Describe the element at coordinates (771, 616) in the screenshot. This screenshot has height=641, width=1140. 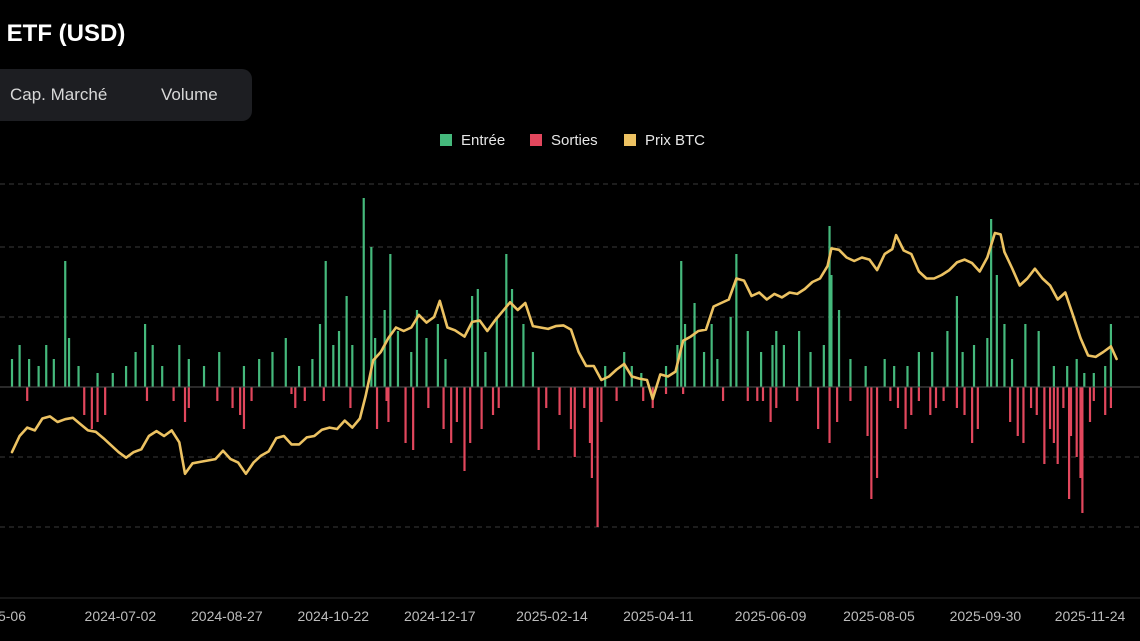
I see `x-tick-label: 2025-06-09` at that location.